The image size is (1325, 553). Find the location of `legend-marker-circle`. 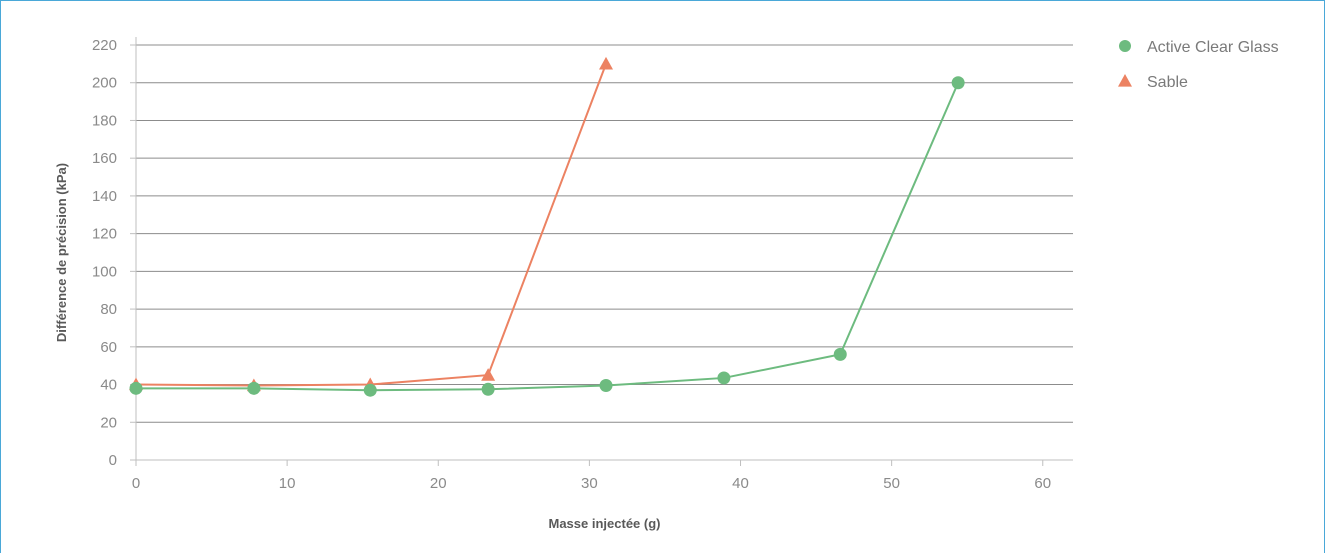

legend-marker-circle is located at coordinates (1125, 46).